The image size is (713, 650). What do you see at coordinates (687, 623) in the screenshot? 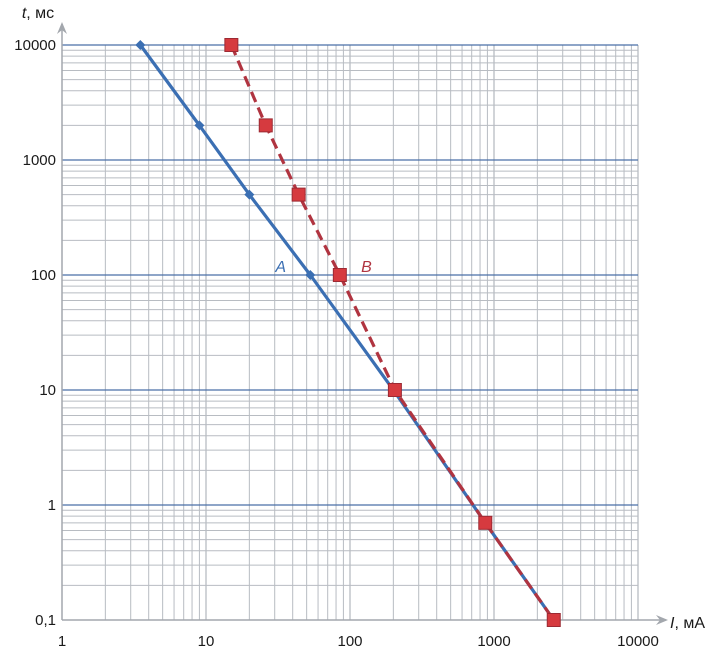
I see `x-axis-title: I, мА` at bounding box center [687, 623].